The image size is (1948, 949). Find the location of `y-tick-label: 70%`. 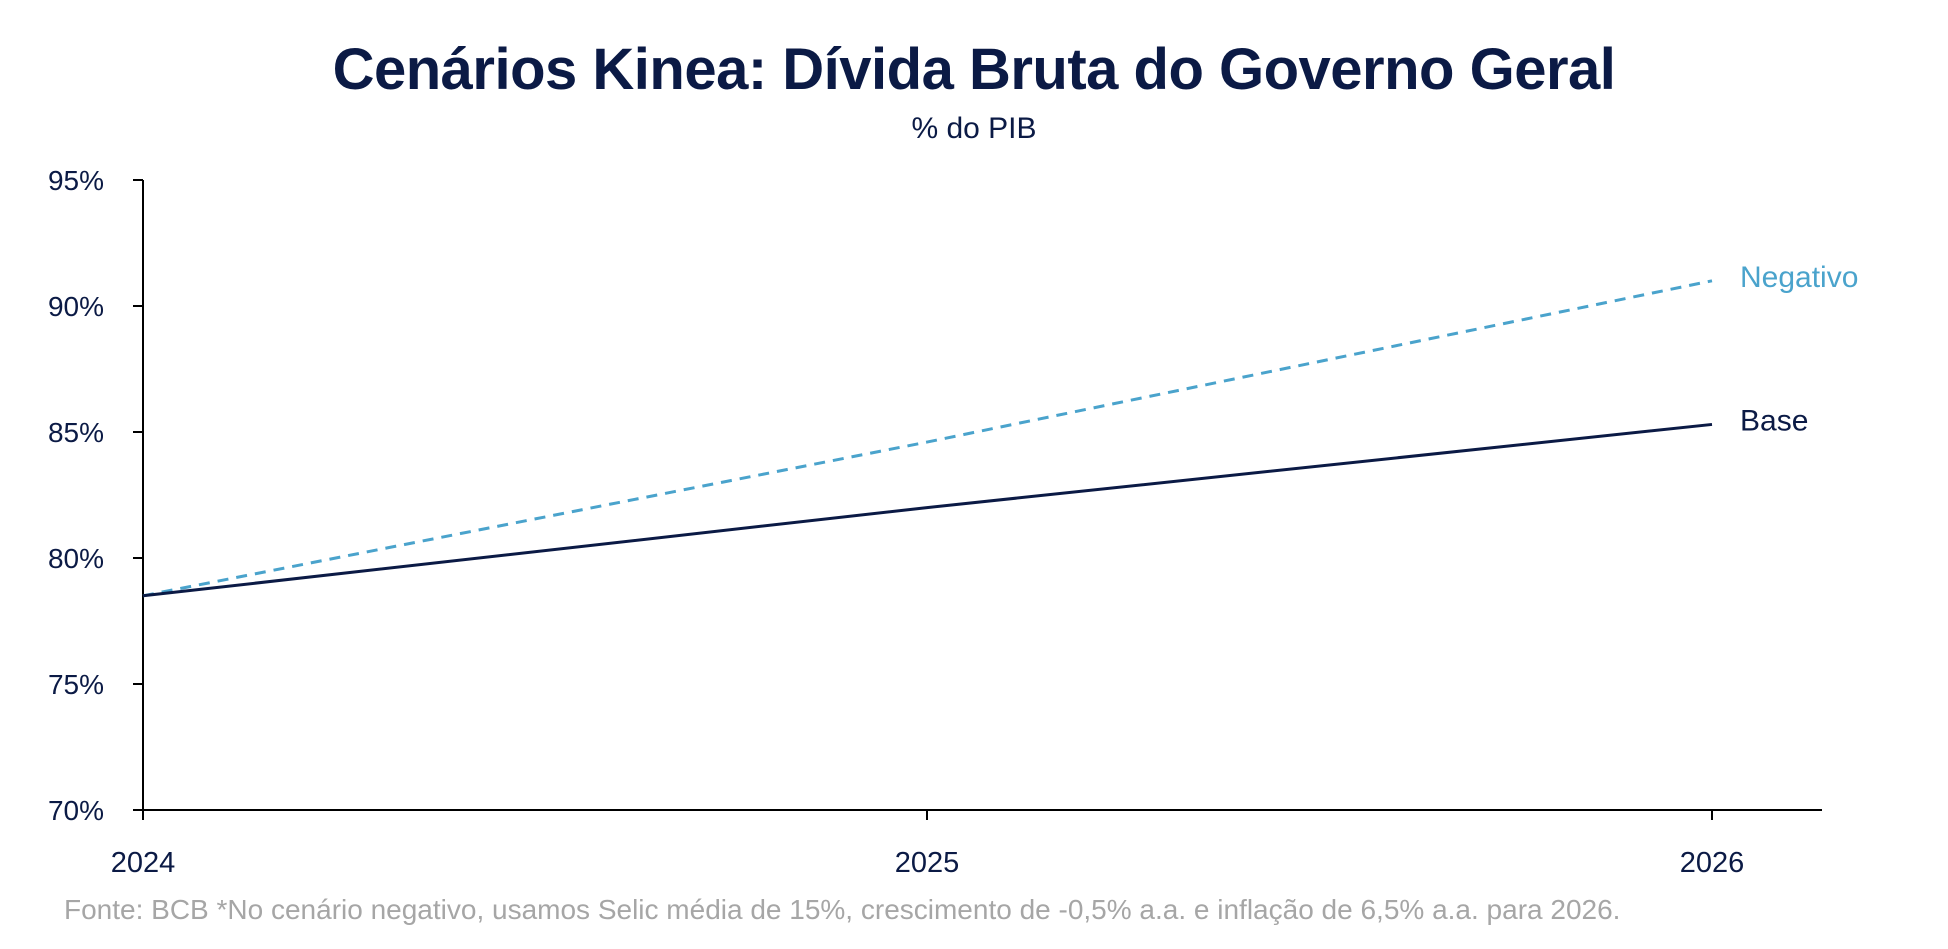

y-tick-label: 70% is located at coordinates (76, 810).